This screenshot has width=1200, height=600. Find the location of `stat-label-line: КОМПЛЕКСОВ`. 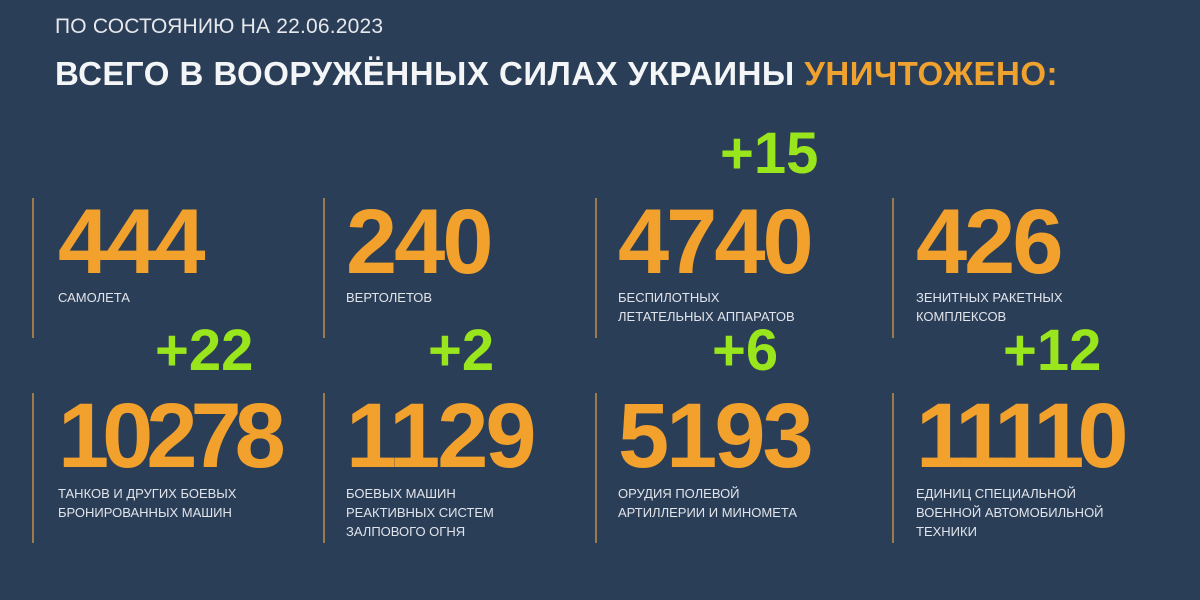

stat-label-line: КОМПЛЕКСОВ is located at coordinates (961, 316).